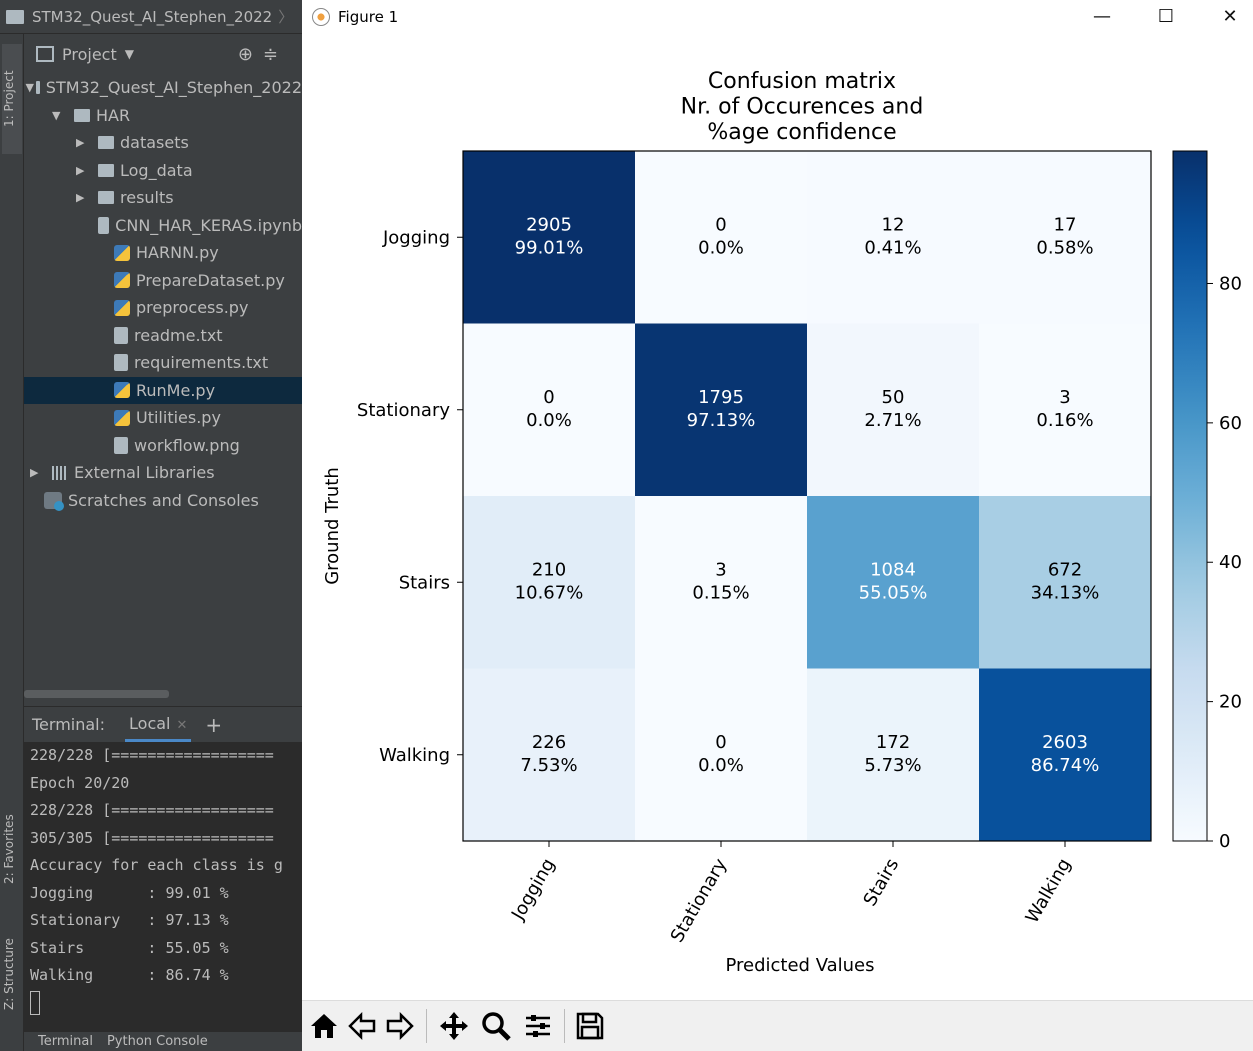 This screenshot has width=1253, height=1051. What do you see at coordinates (893, 224) in the screenshot?
I see `cell-count-label: 12` at bounding box center [893, 224].